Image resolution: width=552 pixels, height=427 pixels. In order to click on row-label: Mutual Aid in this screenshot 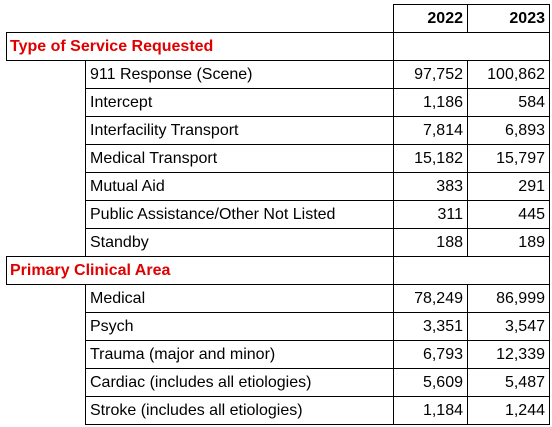, I will do `click(127, 186)`.